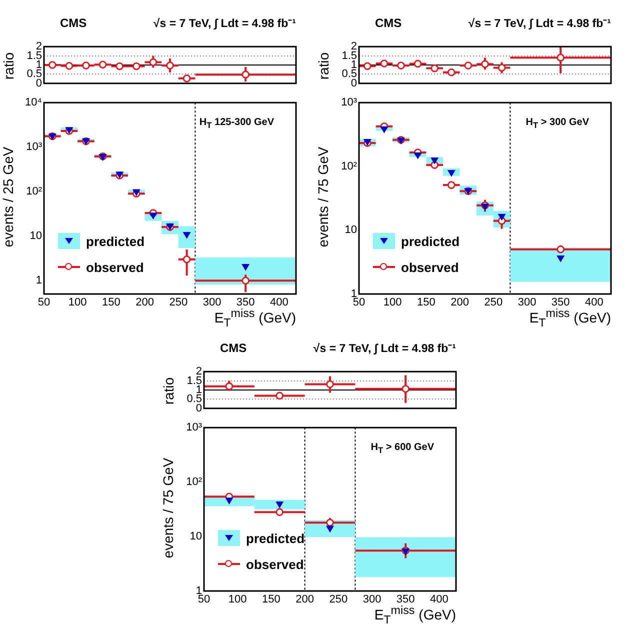 Image resolution: width=630 pixels, height=633 pixels. I want to click on annotation: H$_{T}$ 125-300 GeV, so click(236, 123).